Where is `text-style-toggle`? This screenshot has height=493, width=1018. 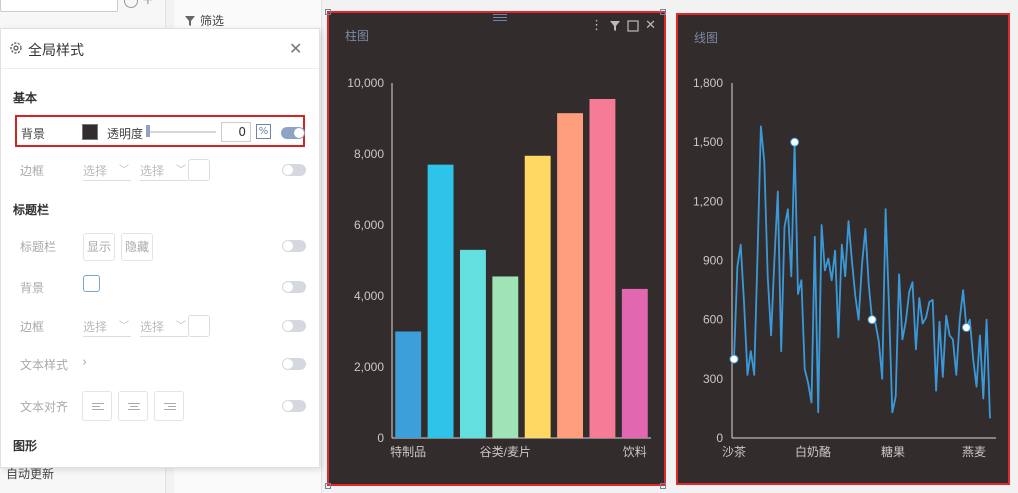 text-style-toggle is located at coordinates (294, 364).